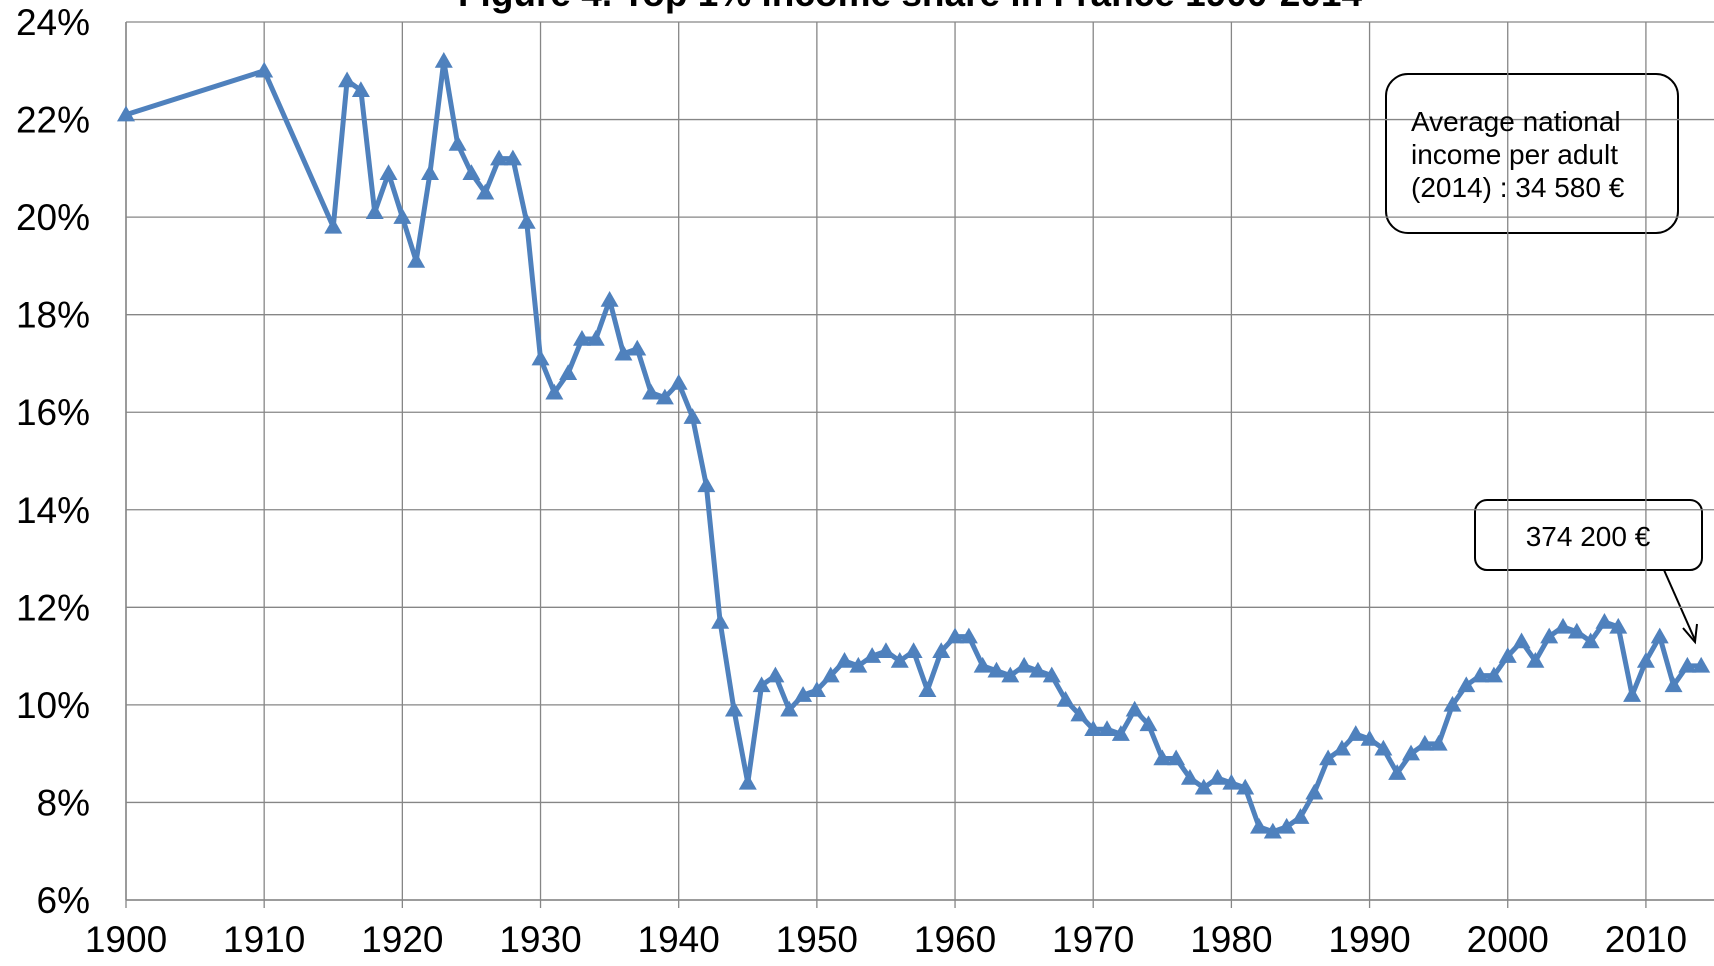 Image resolution: width=1714 pixels, height=966 pixels. Describe the element at coordinates (817, 939) in the screenshot. I see `x-tick-label: 1950` at that location.